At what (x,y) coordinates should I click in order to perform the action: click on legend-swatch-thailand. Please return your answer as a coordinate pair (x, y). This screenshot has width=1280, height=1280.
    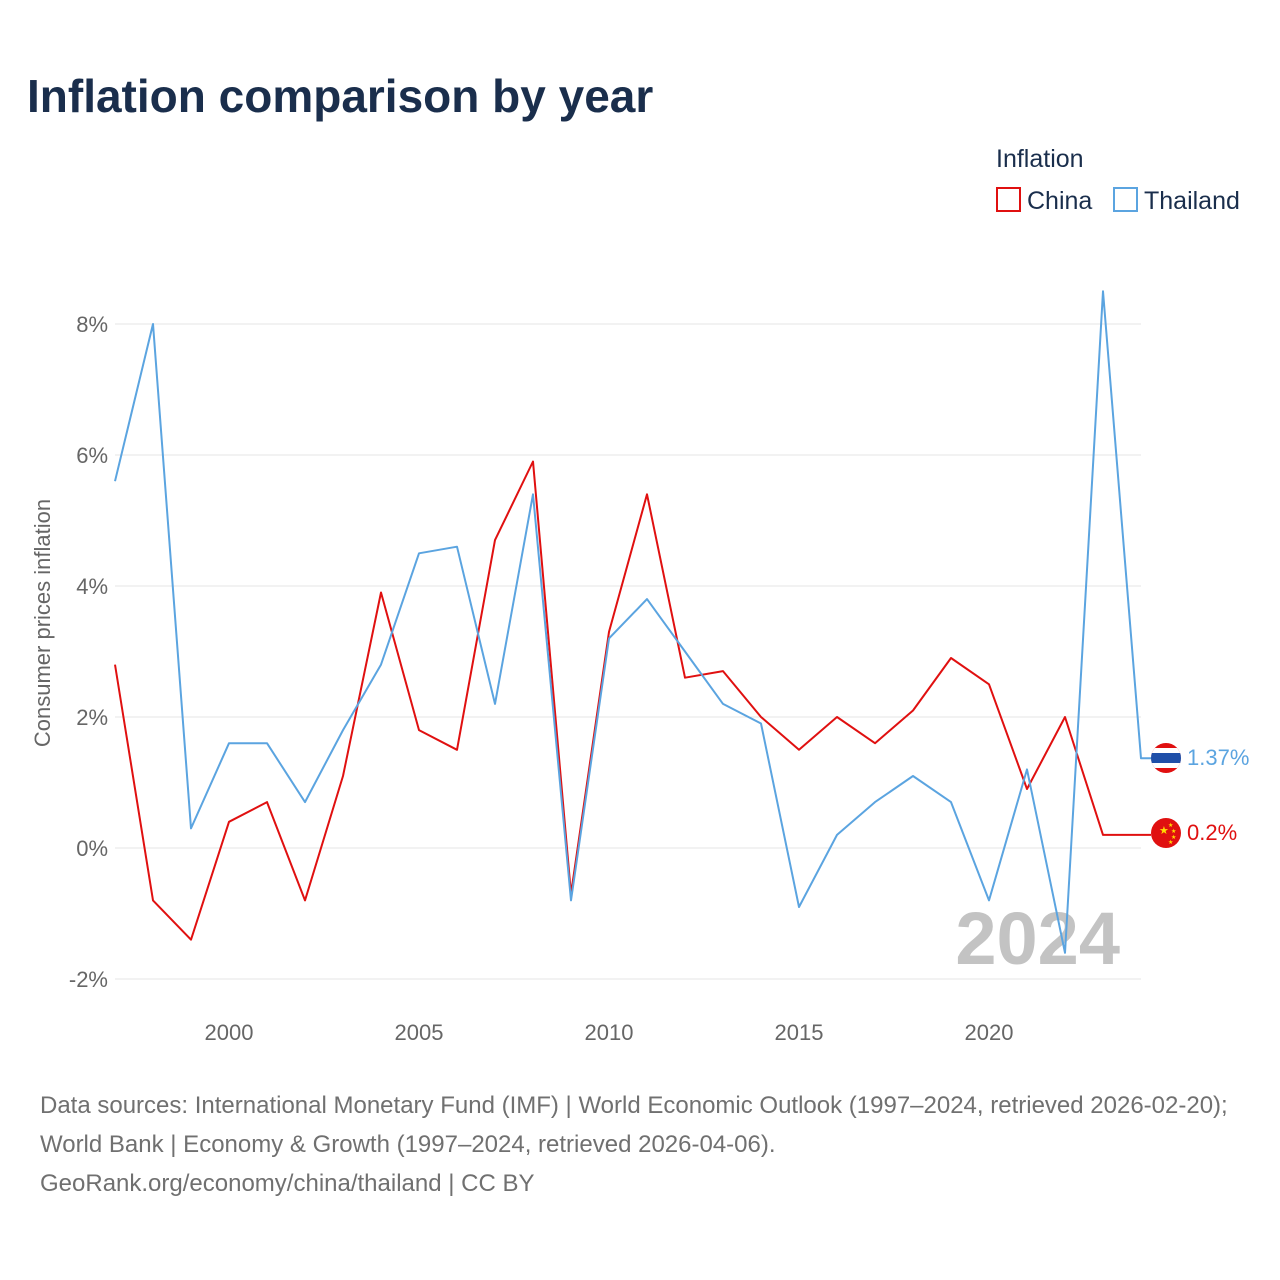
    Looking at the image, I should click on (1125, 199).